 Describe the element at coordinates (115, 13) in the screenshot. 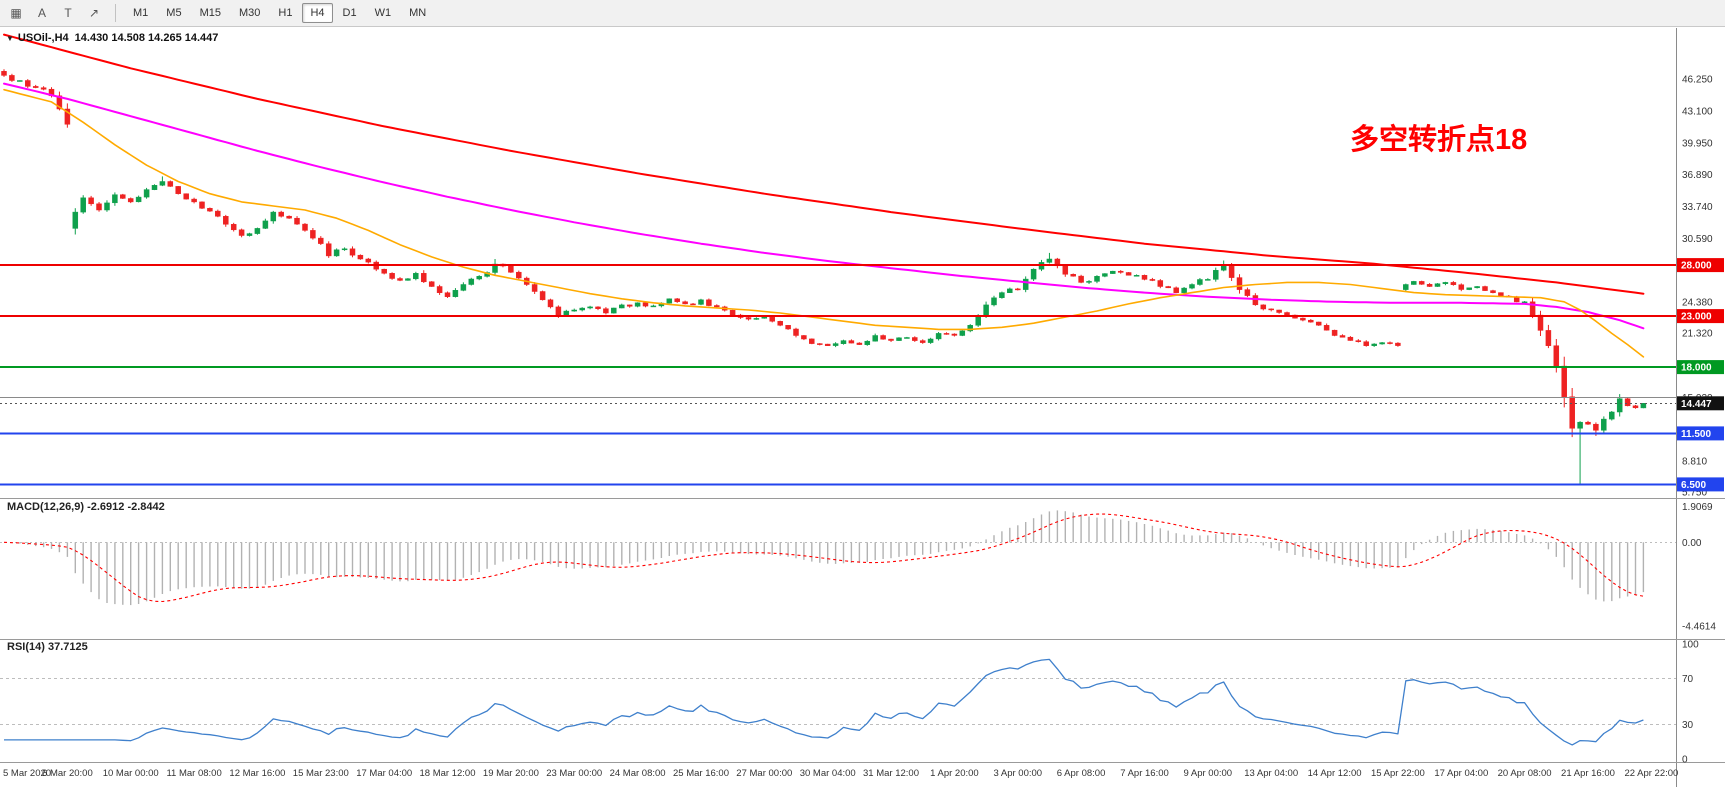

I see `toolbar-separator` at that location.